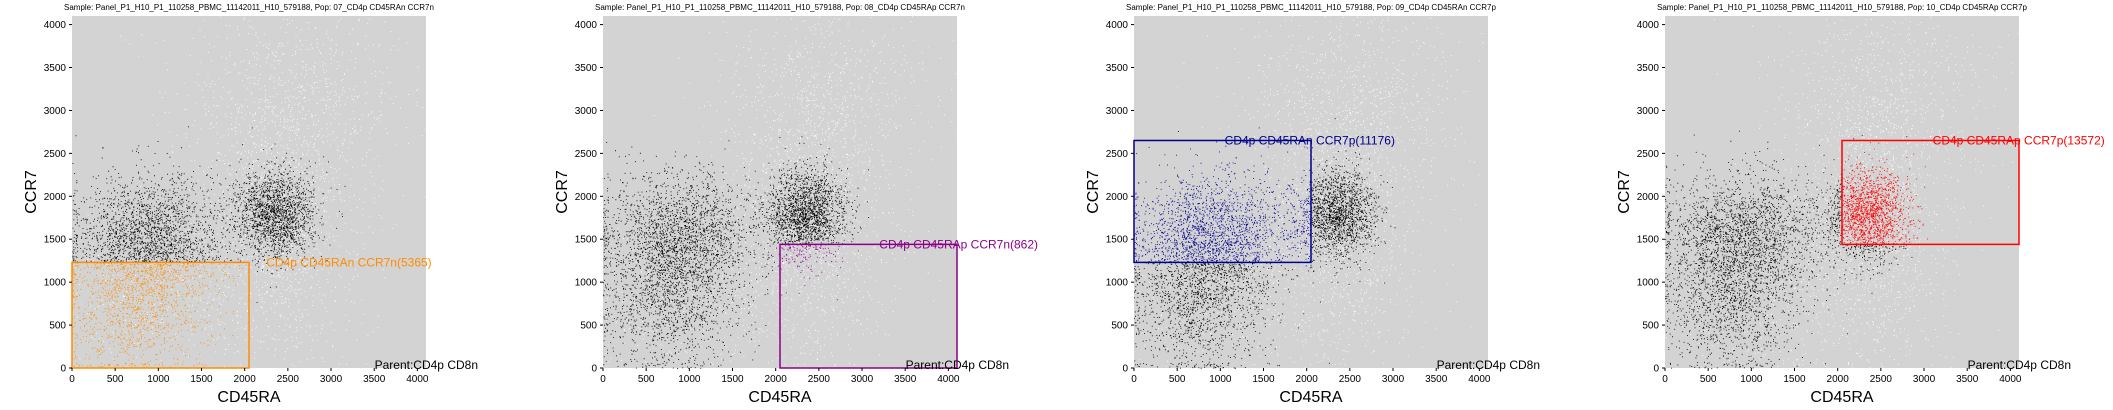  Describe the element at coordinates (249, 192) in the screenshot. I see `background-events` at that location.